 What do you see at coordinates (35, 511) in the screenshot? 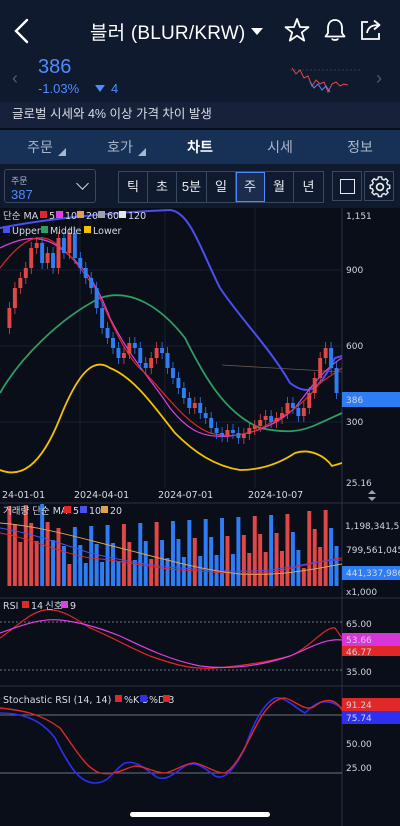
I see `svg-text: 거래량 단순 MA` at bounding box center [35, 511].